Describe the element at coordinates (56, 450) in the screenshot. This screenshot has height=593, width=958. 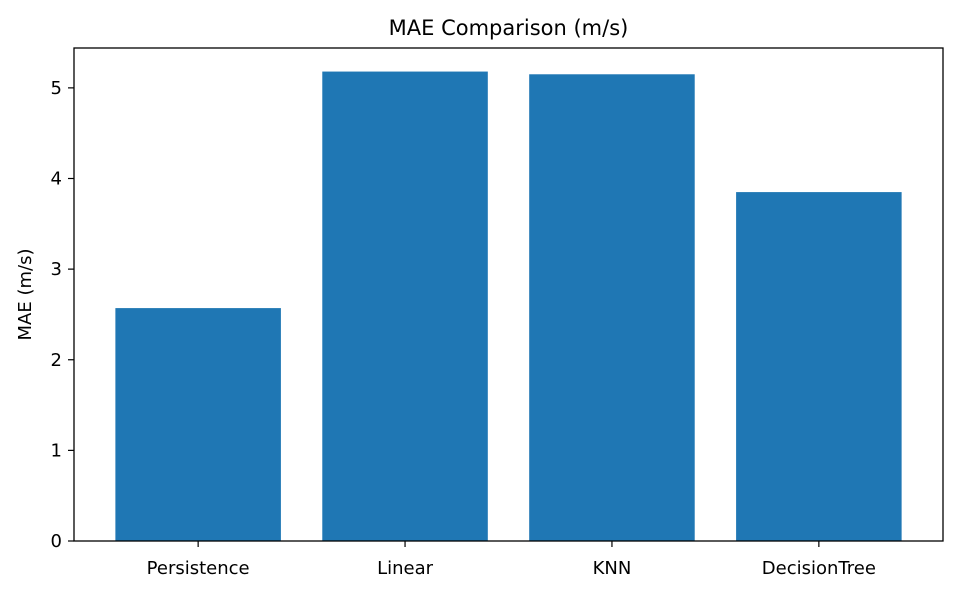
I see `y-tick-label: 1` at that location.